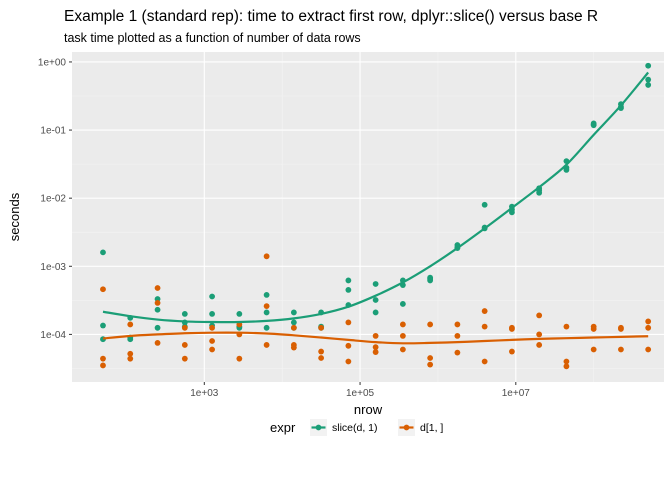 This screenshot has width=672, height=480. I want to click on legend-key-1: d[1, ], so click(420, 427).